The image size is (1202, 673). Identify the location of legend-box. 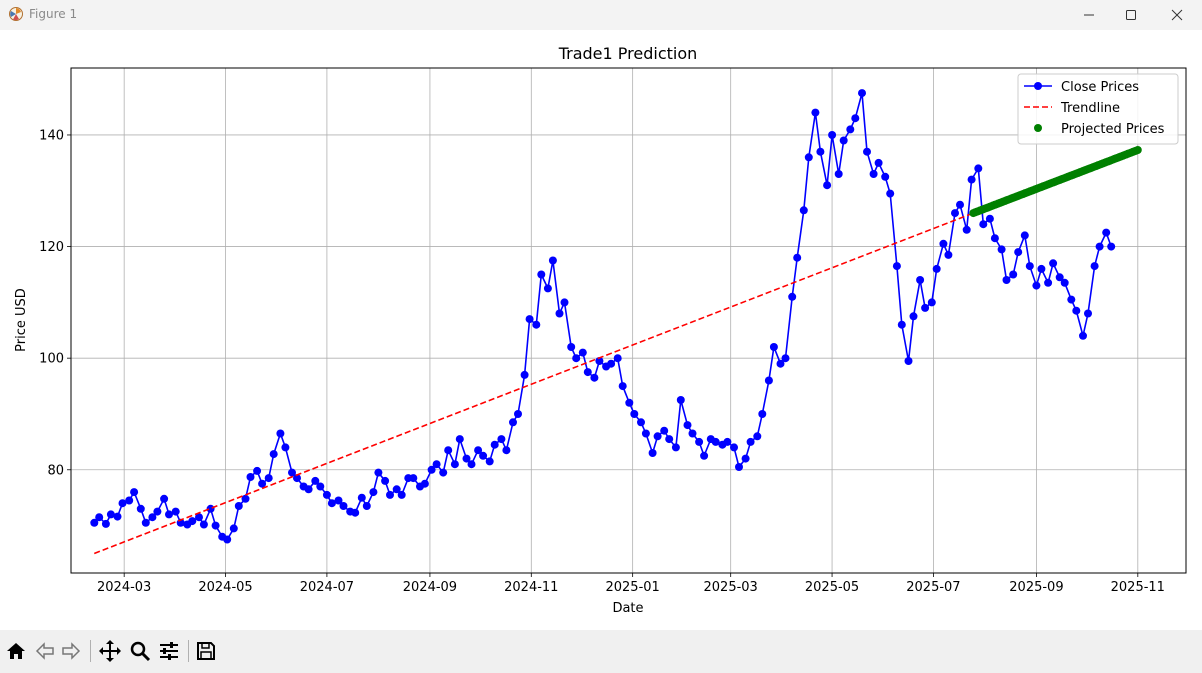
(1098, 109).